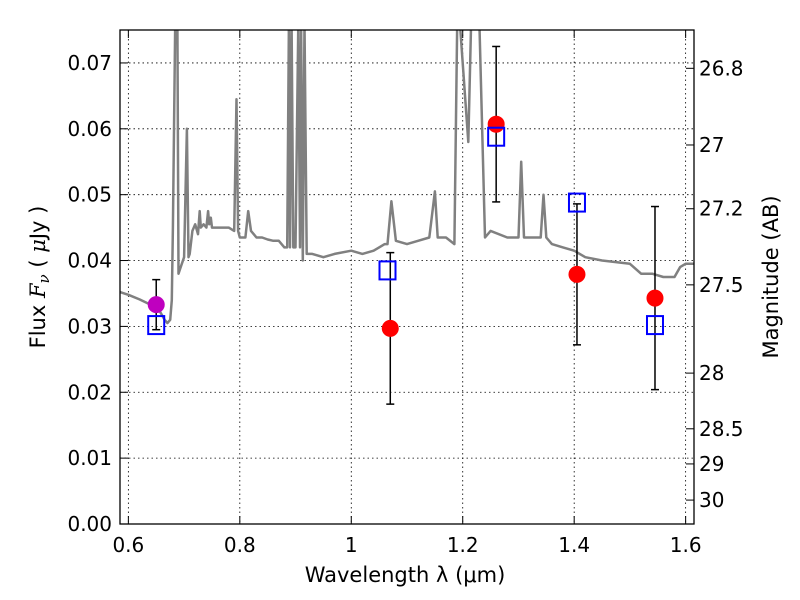  What do you see at coordinates (89, 326) in the screenshot?
I see `y-tick-label: 0.03` at bounding box center [89, 326].